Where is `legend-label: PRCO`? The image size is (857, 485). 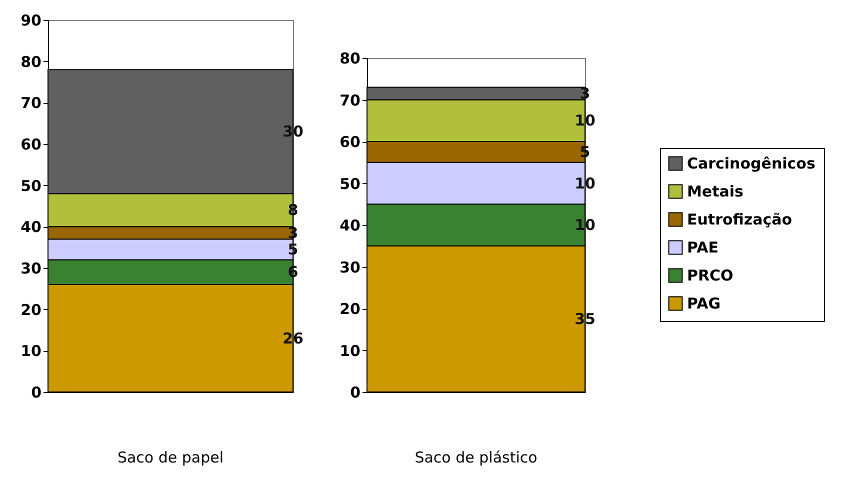
legend-label: PRCO is located at coordinates (710, 275).